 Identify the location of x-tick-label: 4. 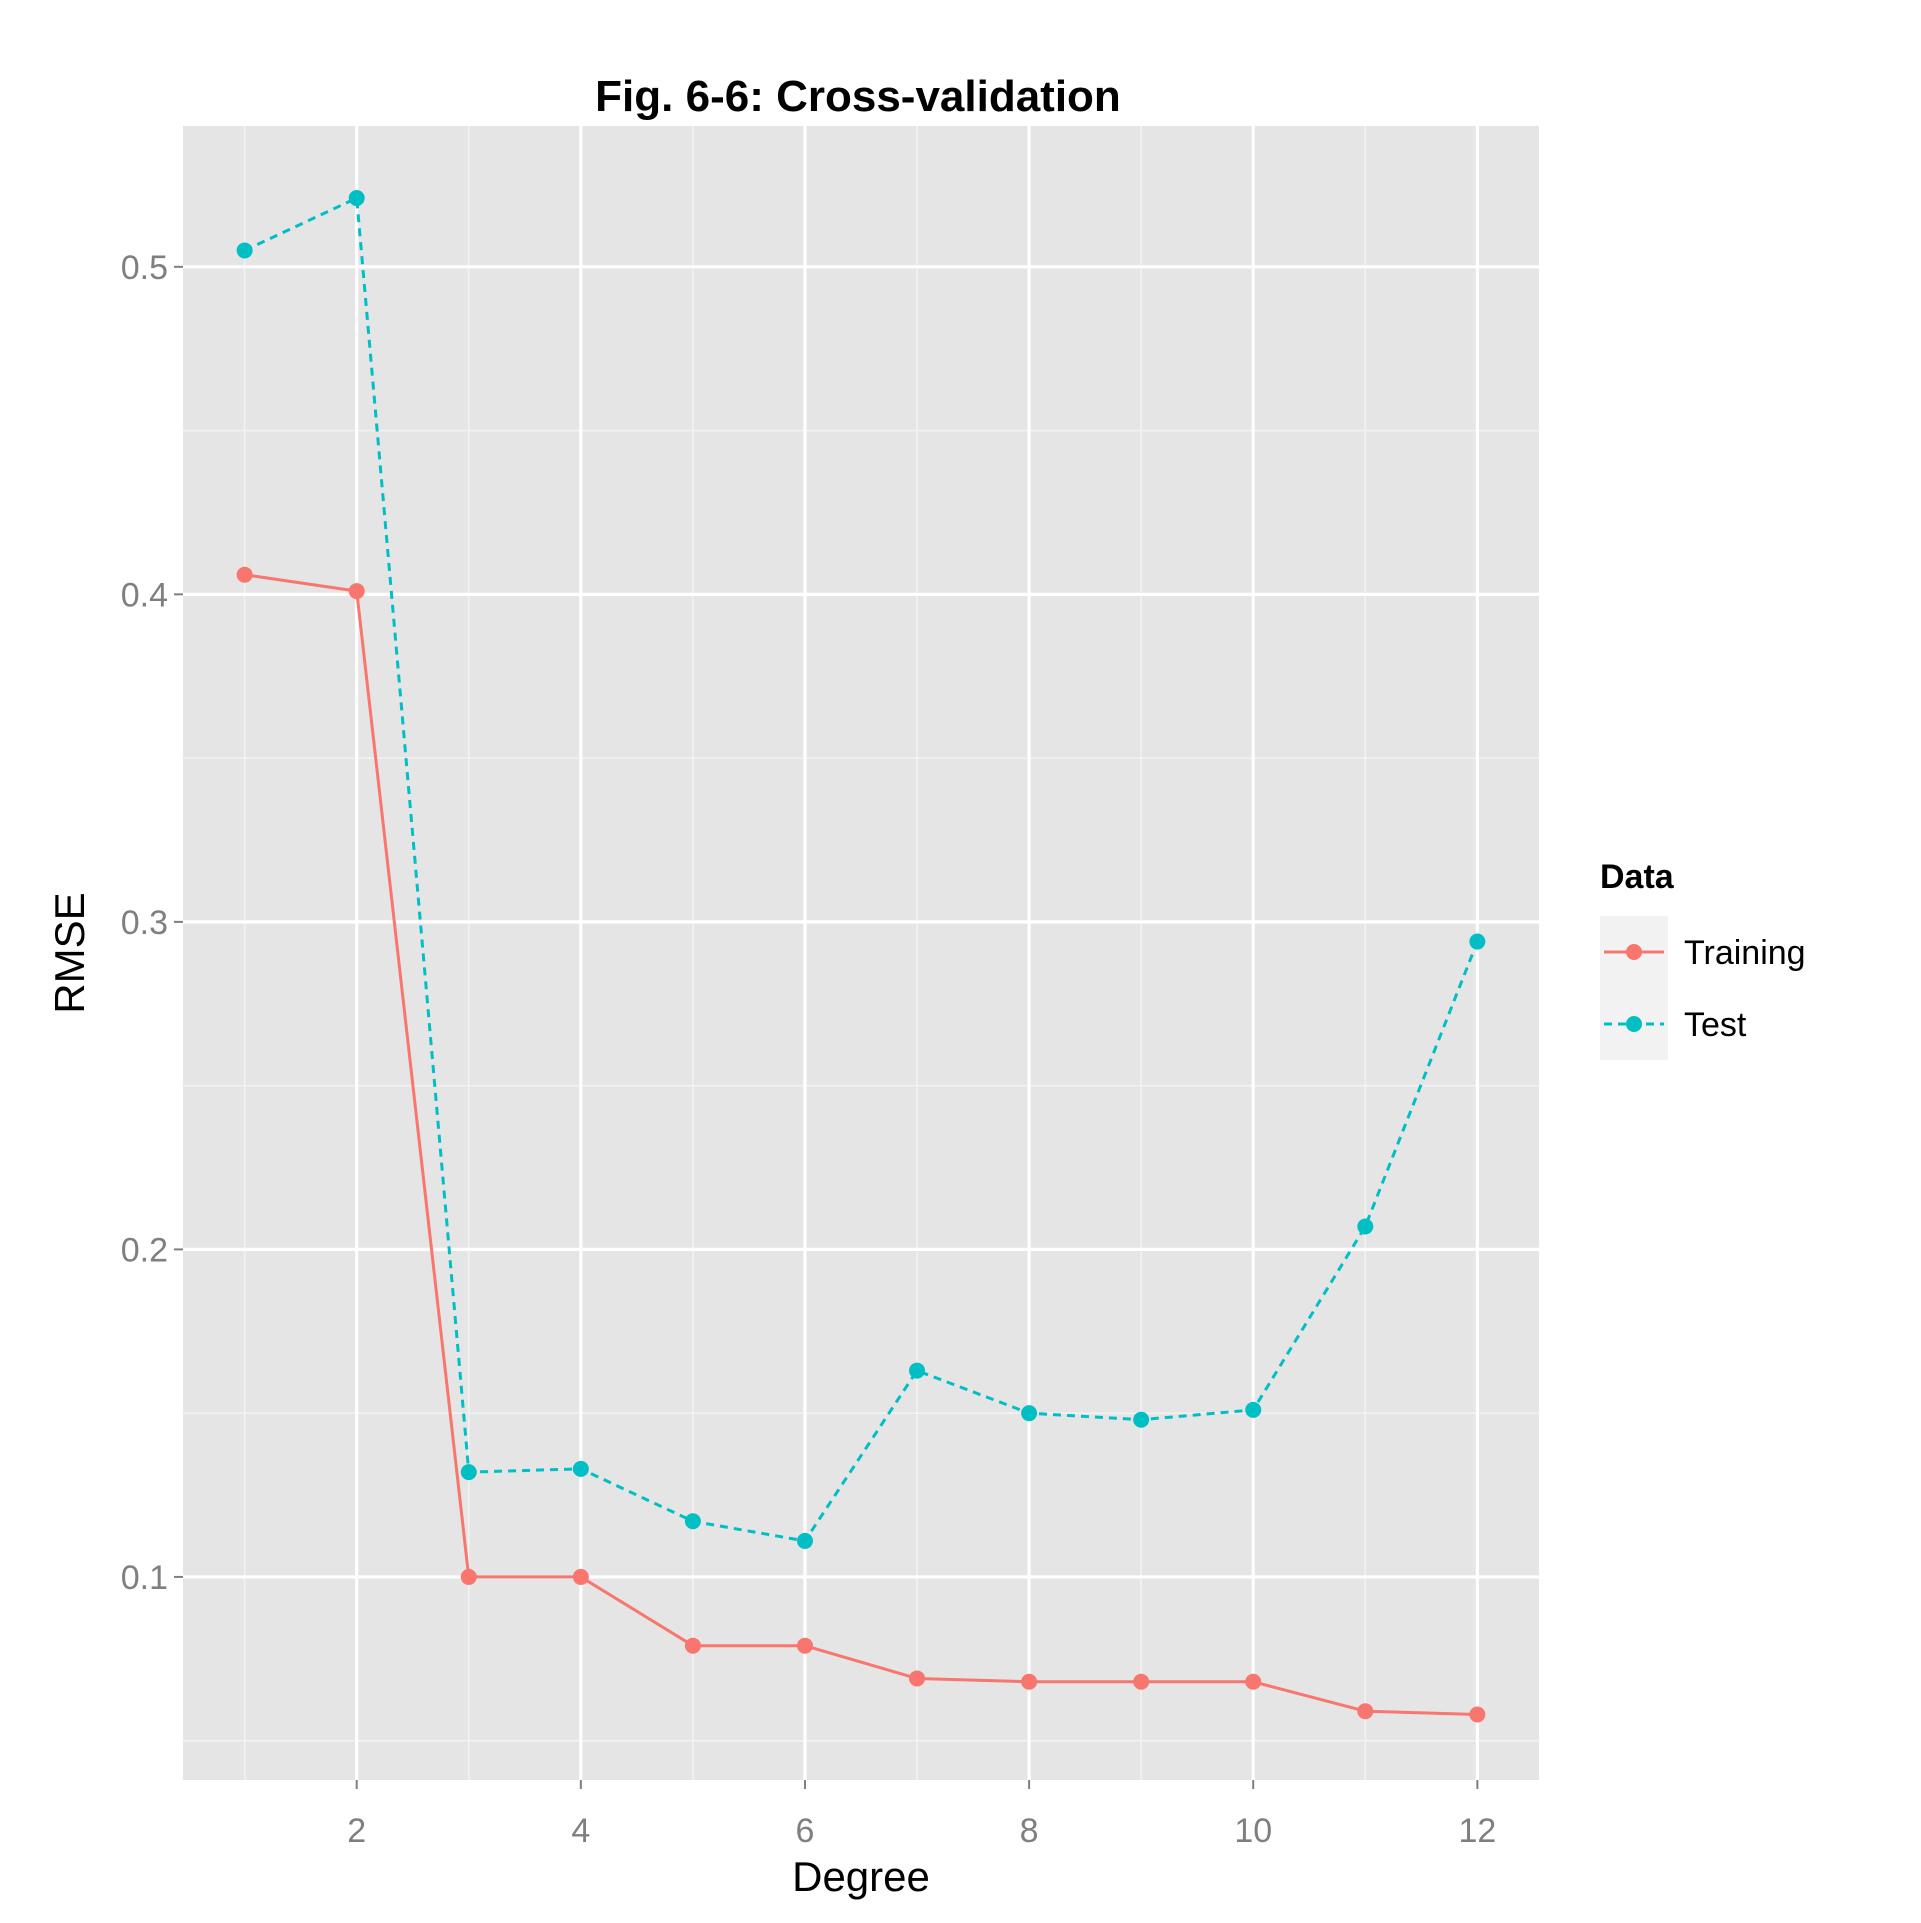
(580, 1831).